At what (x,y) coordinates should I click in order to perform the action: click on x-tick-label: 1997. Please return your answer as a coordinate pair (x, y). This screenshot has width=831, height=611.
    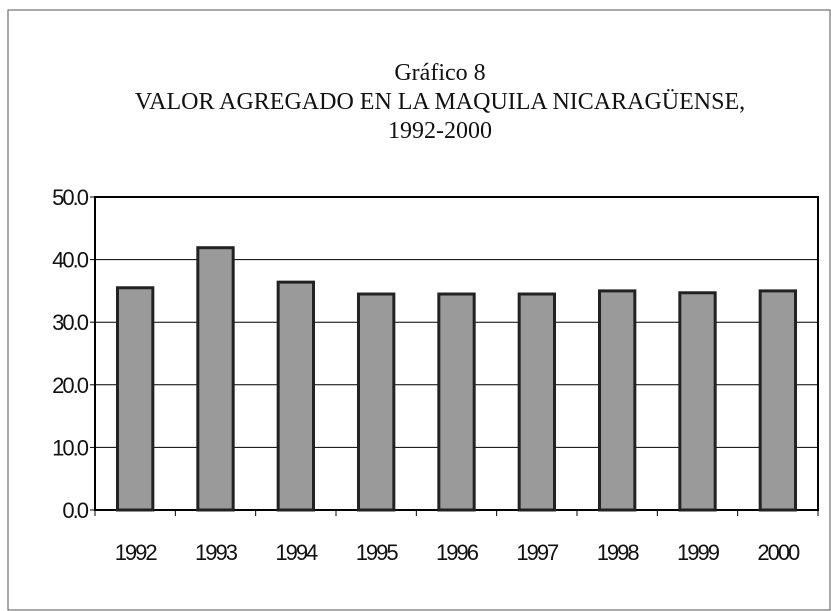
    Looking at the image, I should click on (537, 552).